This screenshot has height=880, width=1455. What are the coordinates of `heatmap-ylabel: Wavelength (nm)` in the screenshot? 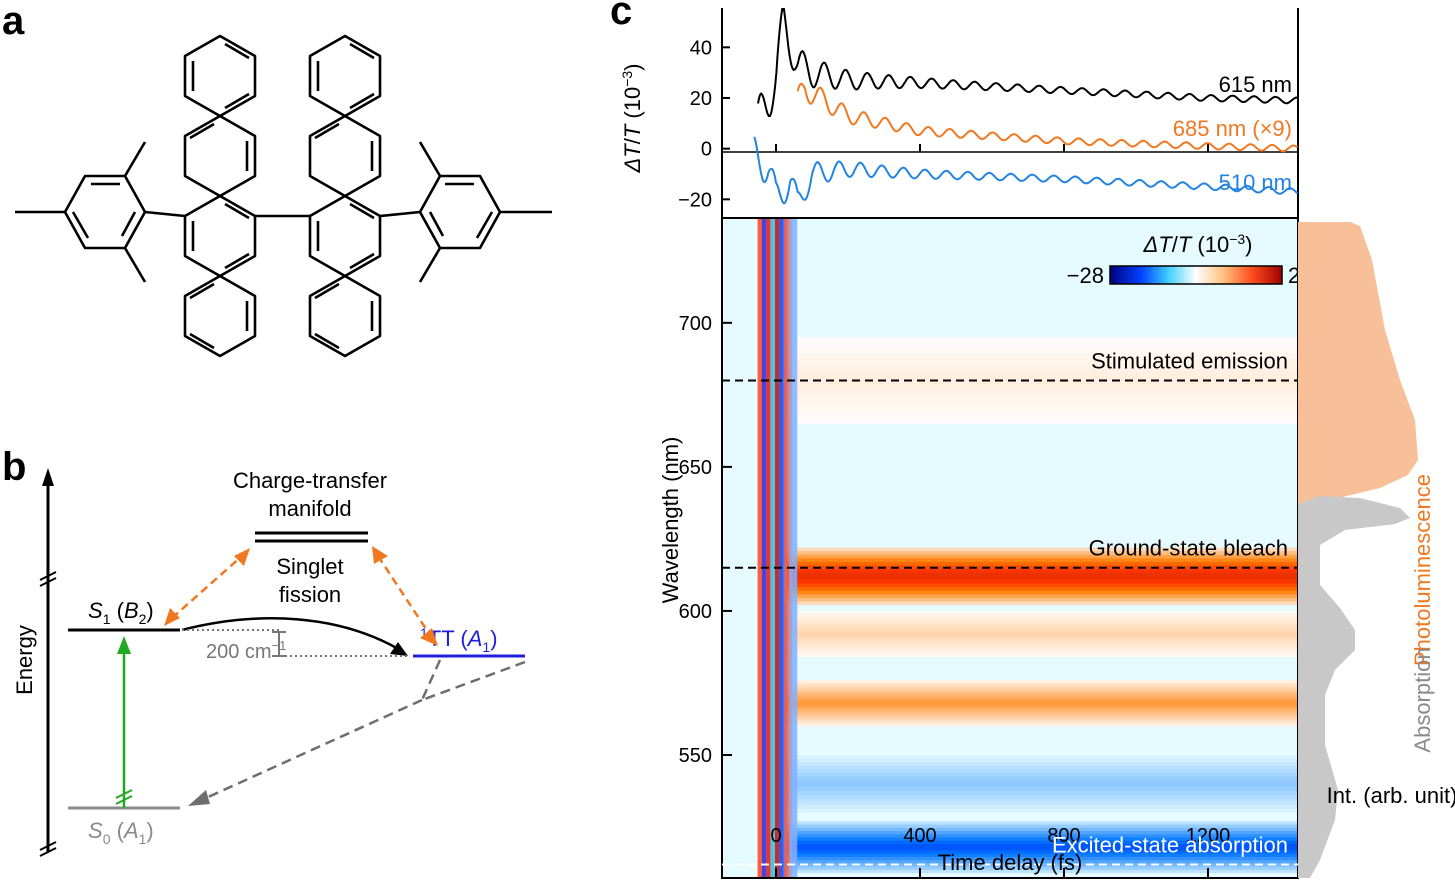 It's located at (670, 520).